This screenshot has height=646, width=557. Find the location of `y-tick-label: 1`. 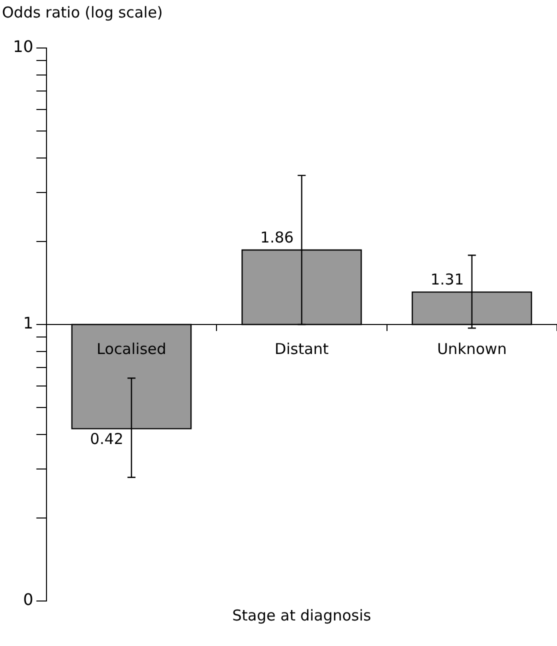

y-tick-label: 1 is located at coordinates (28, 323).